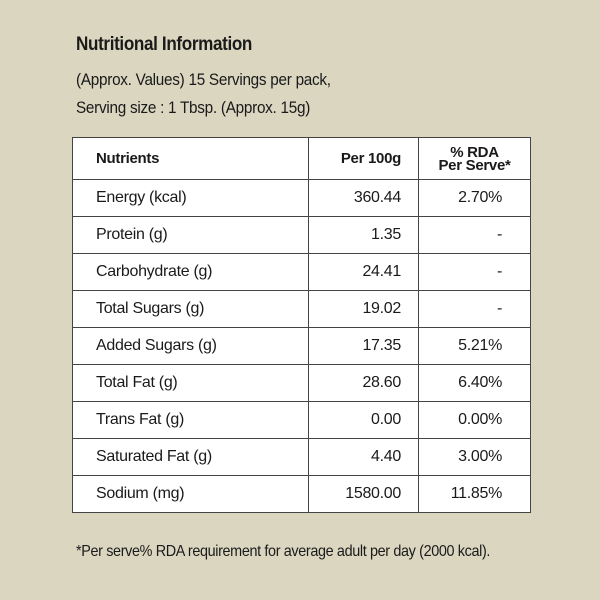 The image size is (600, 600). What do you see at coordinates (474, 383) in the screenshot?
I see `nutrient-rda: 6.40%` at bounding box center [474, 383].